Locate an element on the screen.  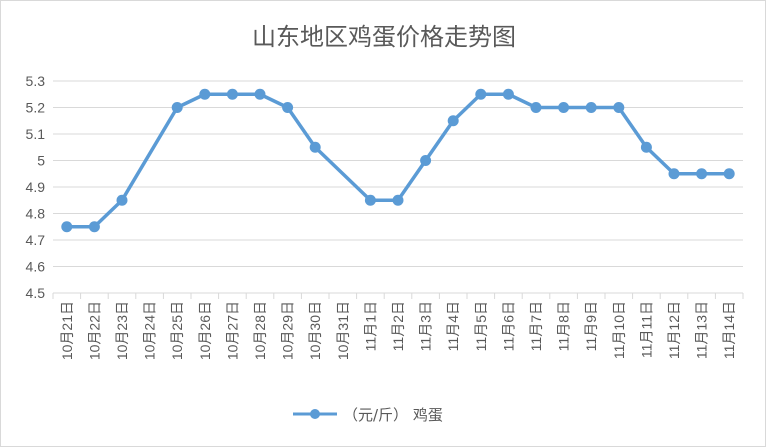
x-tick-label: 10月29日 is located at coordinates (288, 330).